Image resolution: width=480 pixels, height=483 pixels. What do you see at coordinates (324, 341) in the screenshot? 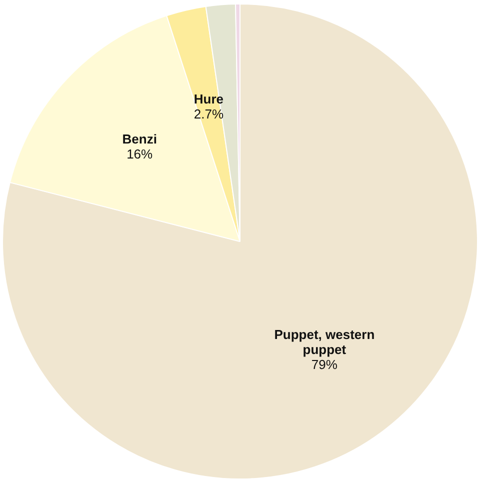
I see `slice-label: Puppet, western puppet` at bounding box center [324, 341].